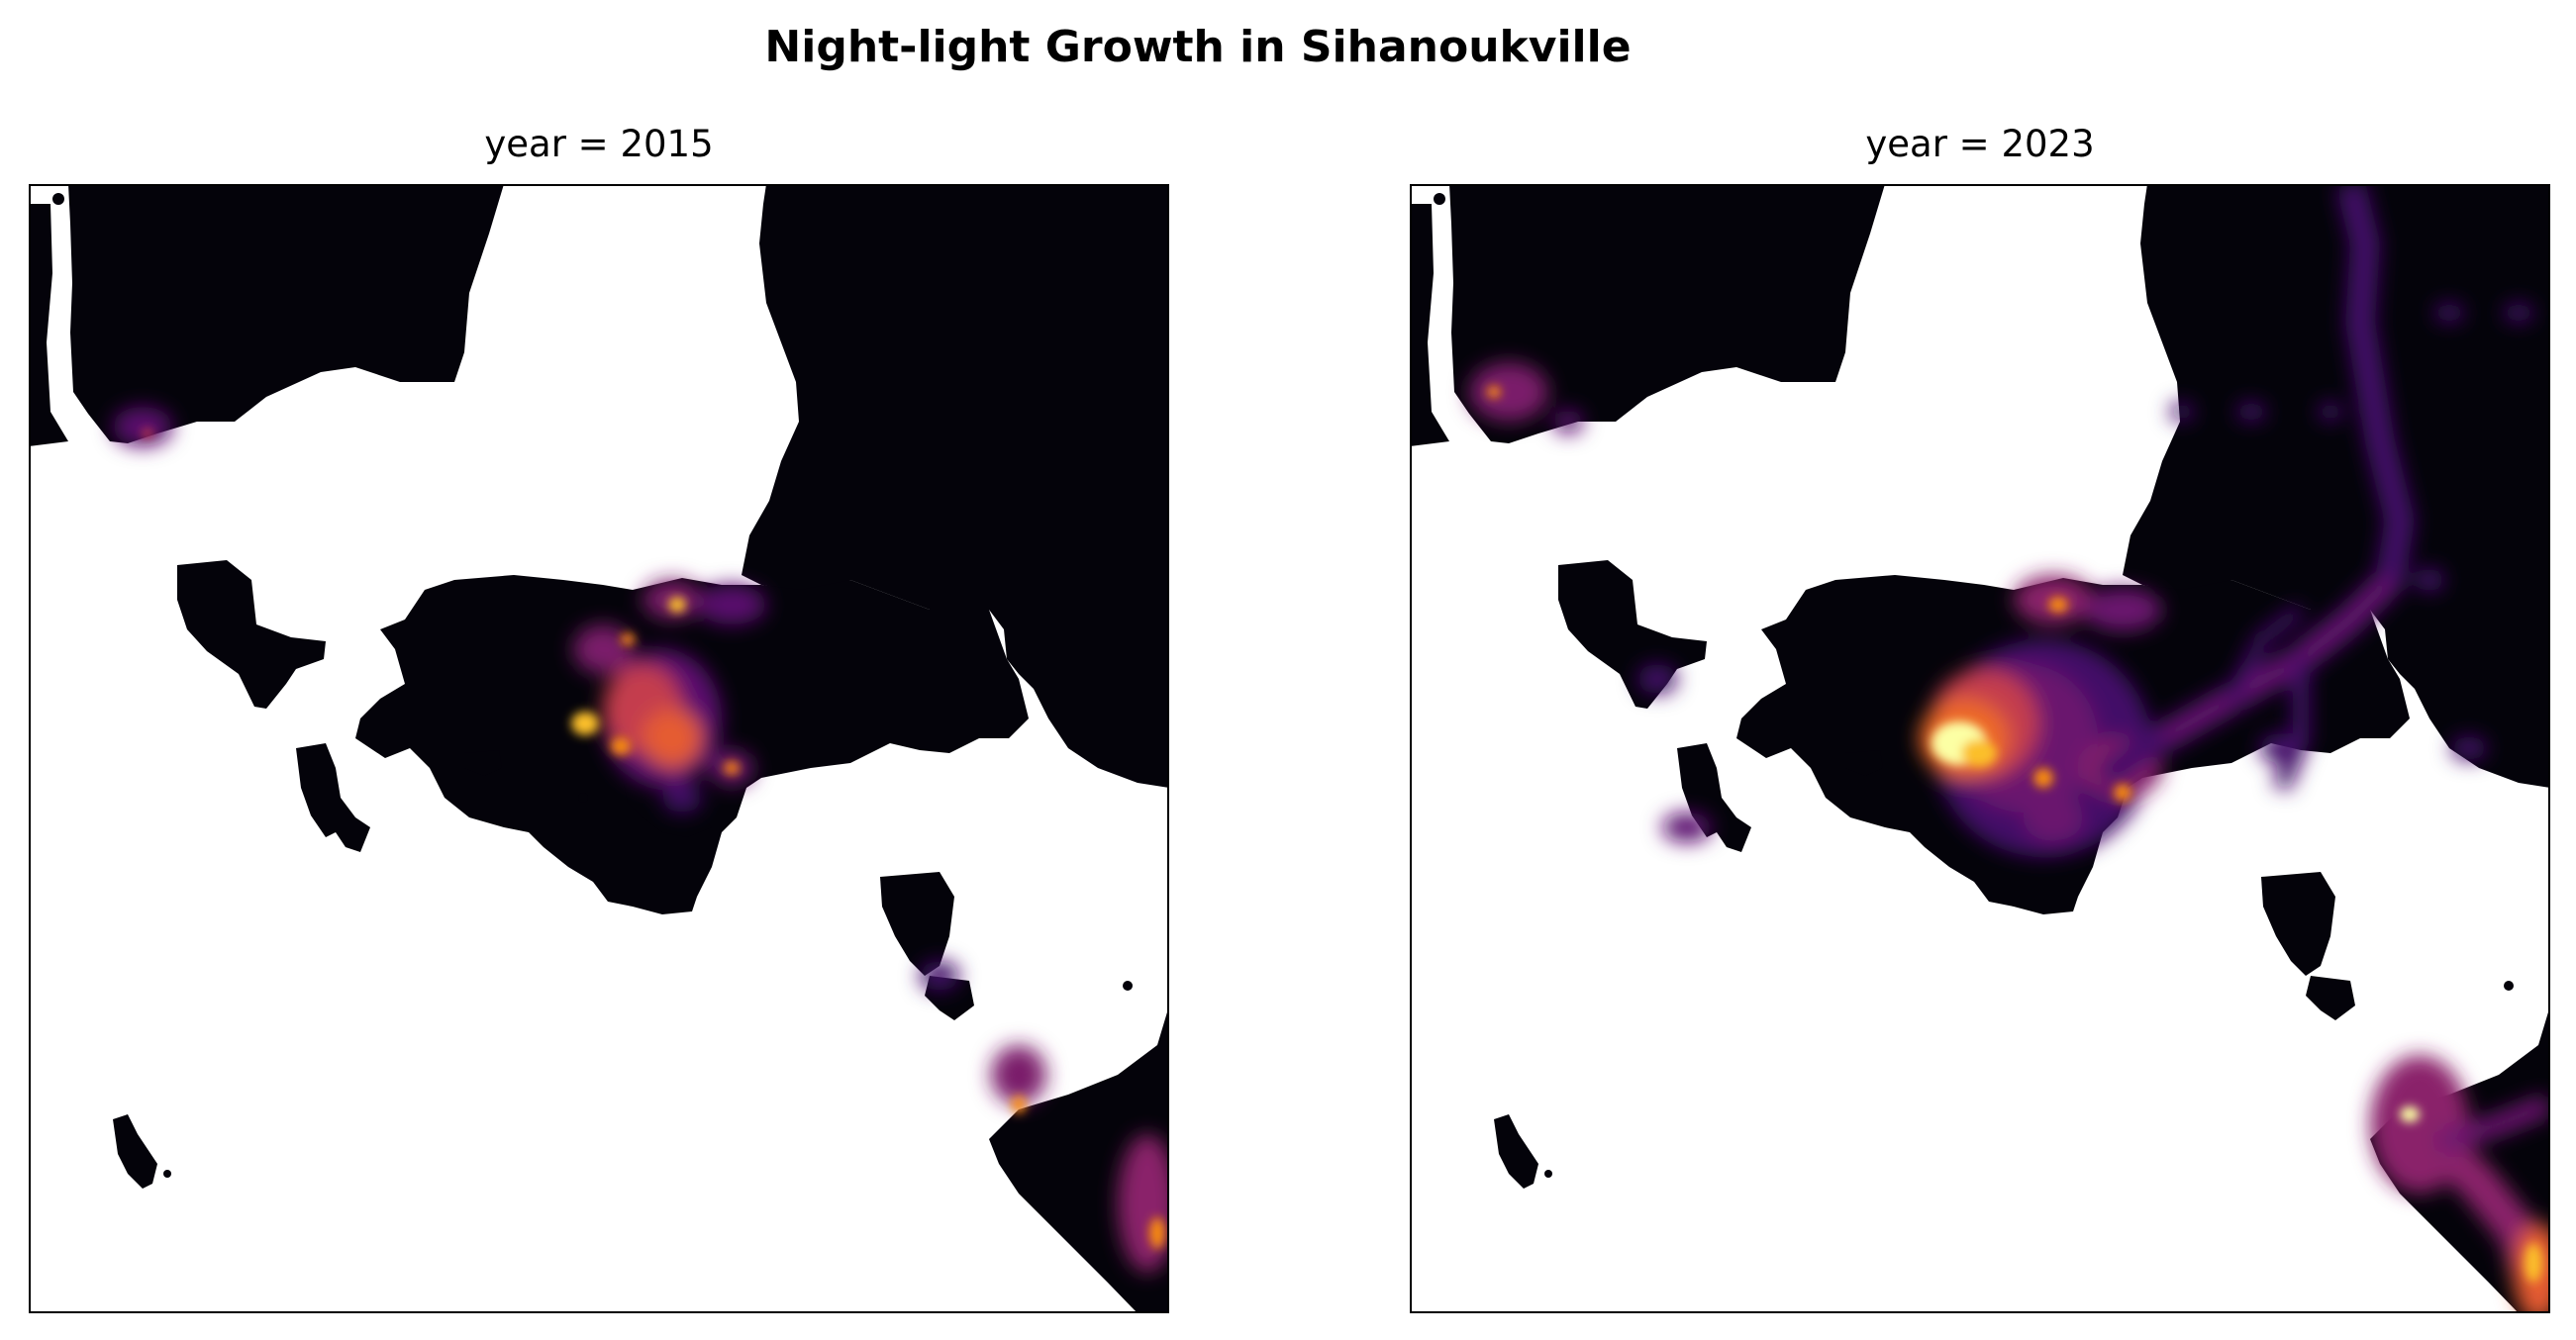 This screenshot has width=2576, height=1340. What do you see at coordinates (1198, 47) in the screenshot?
I see `figure-title: Night-light Growth in Sihanoukville` at bounding box center [1198, 47].